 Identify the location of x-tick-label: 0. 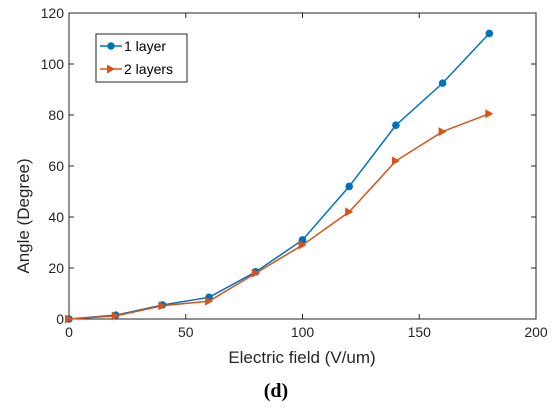
(69, 332).